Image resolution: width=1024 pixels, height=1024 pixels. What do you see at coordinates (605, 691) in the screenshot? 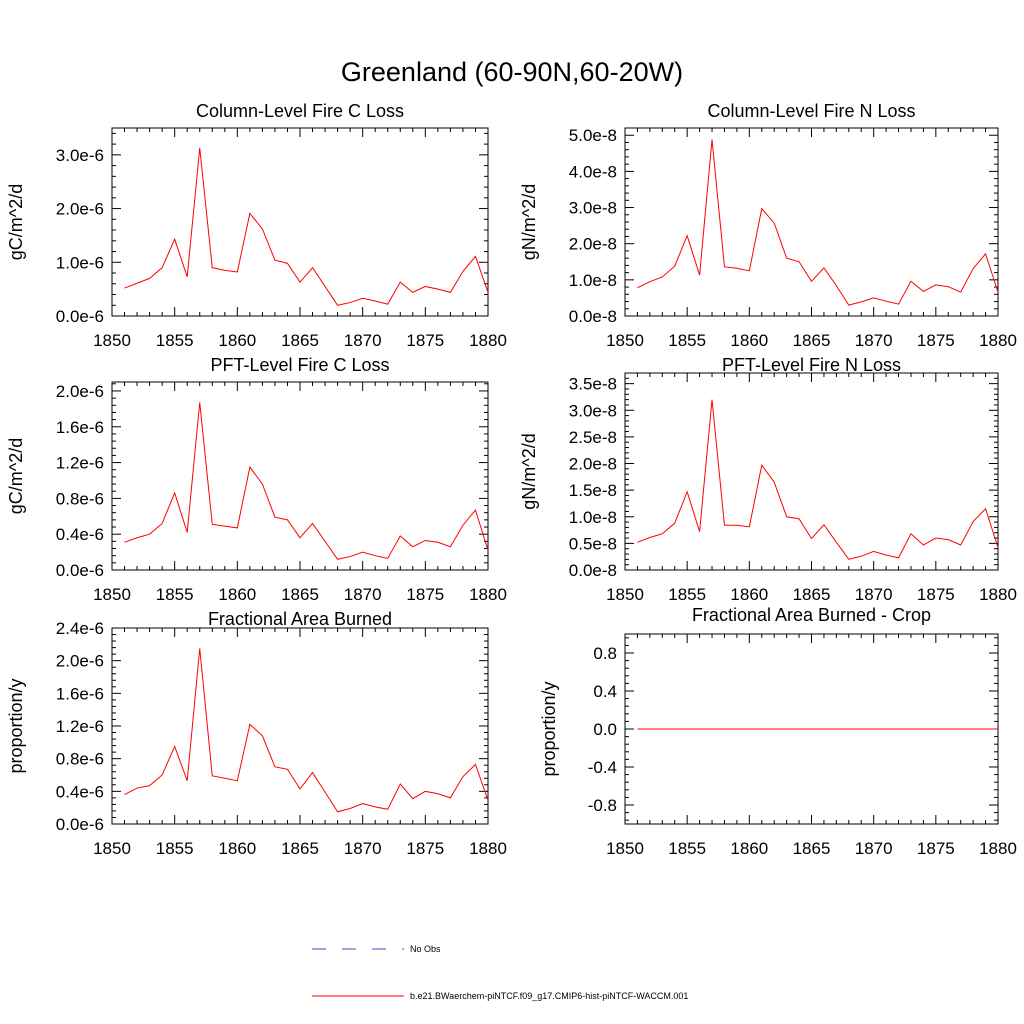
I see `y-tick-label: 0.4` at bounding box center [605, 691].